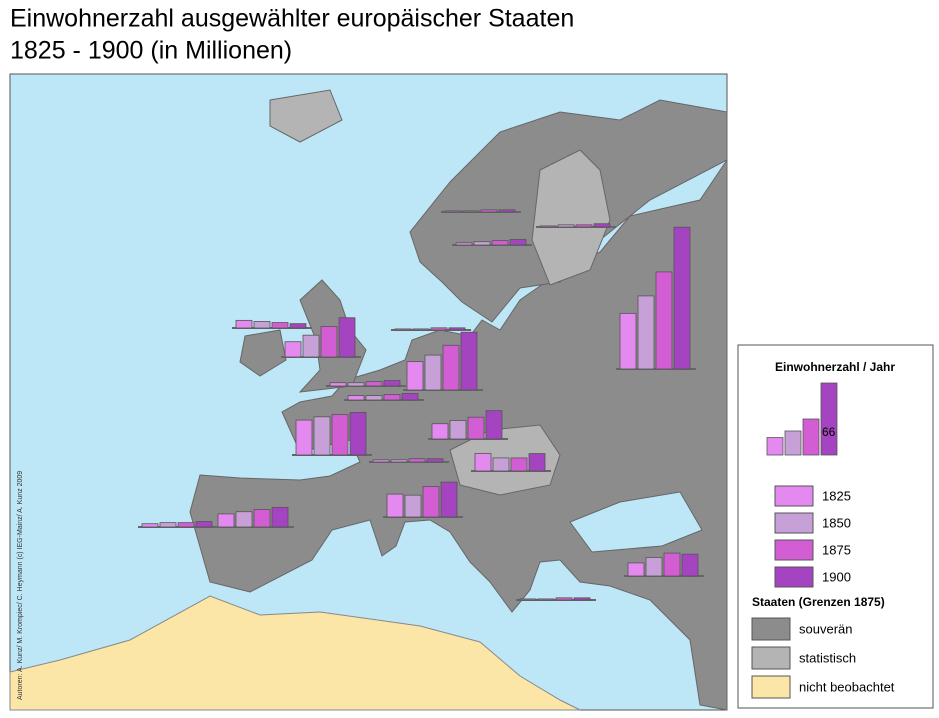 Image resolution: width=939 pixels, height=718 pixels. I want to click on states-title: Staaten (Grenzen 1875), so click(818, 602).